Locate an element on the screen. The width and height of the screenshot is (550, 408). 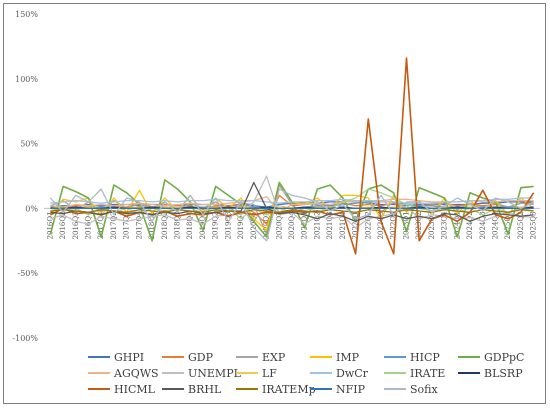
x-tick-label: 2018Q3 is located at coordinates (178, 225).